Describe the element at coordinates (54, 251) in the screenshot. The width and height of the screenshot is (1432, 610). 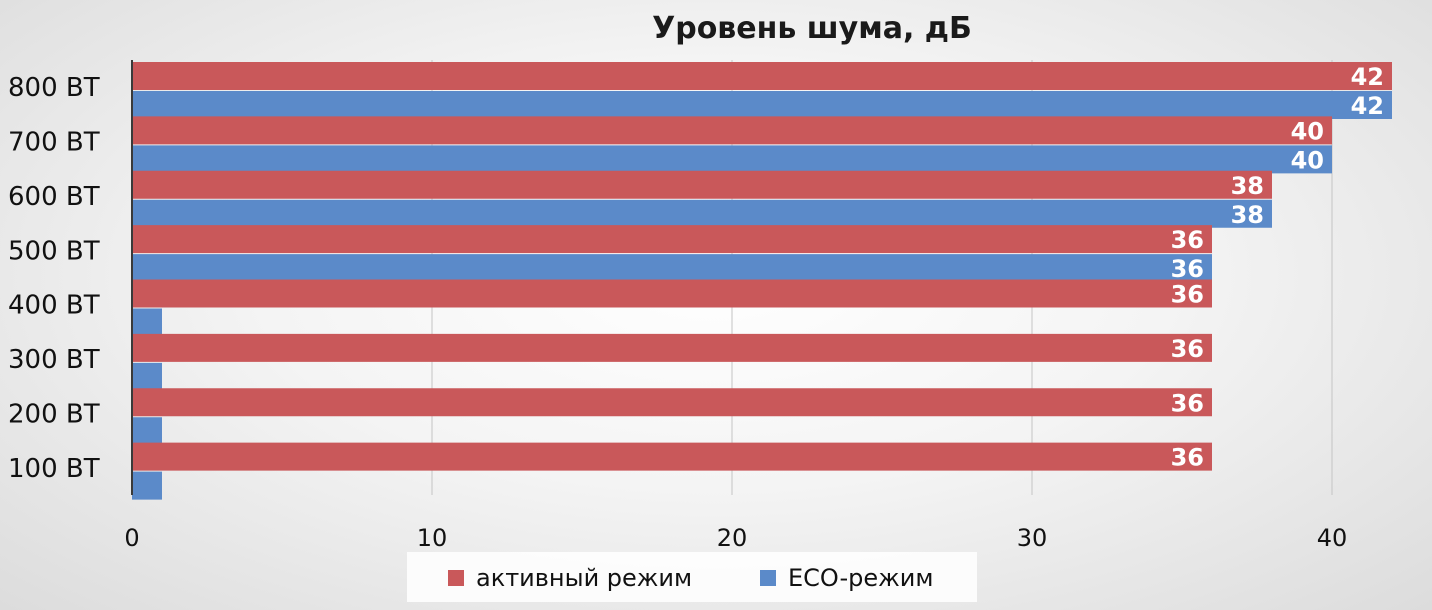
I see `category-label: 500 ВТ` at that location.